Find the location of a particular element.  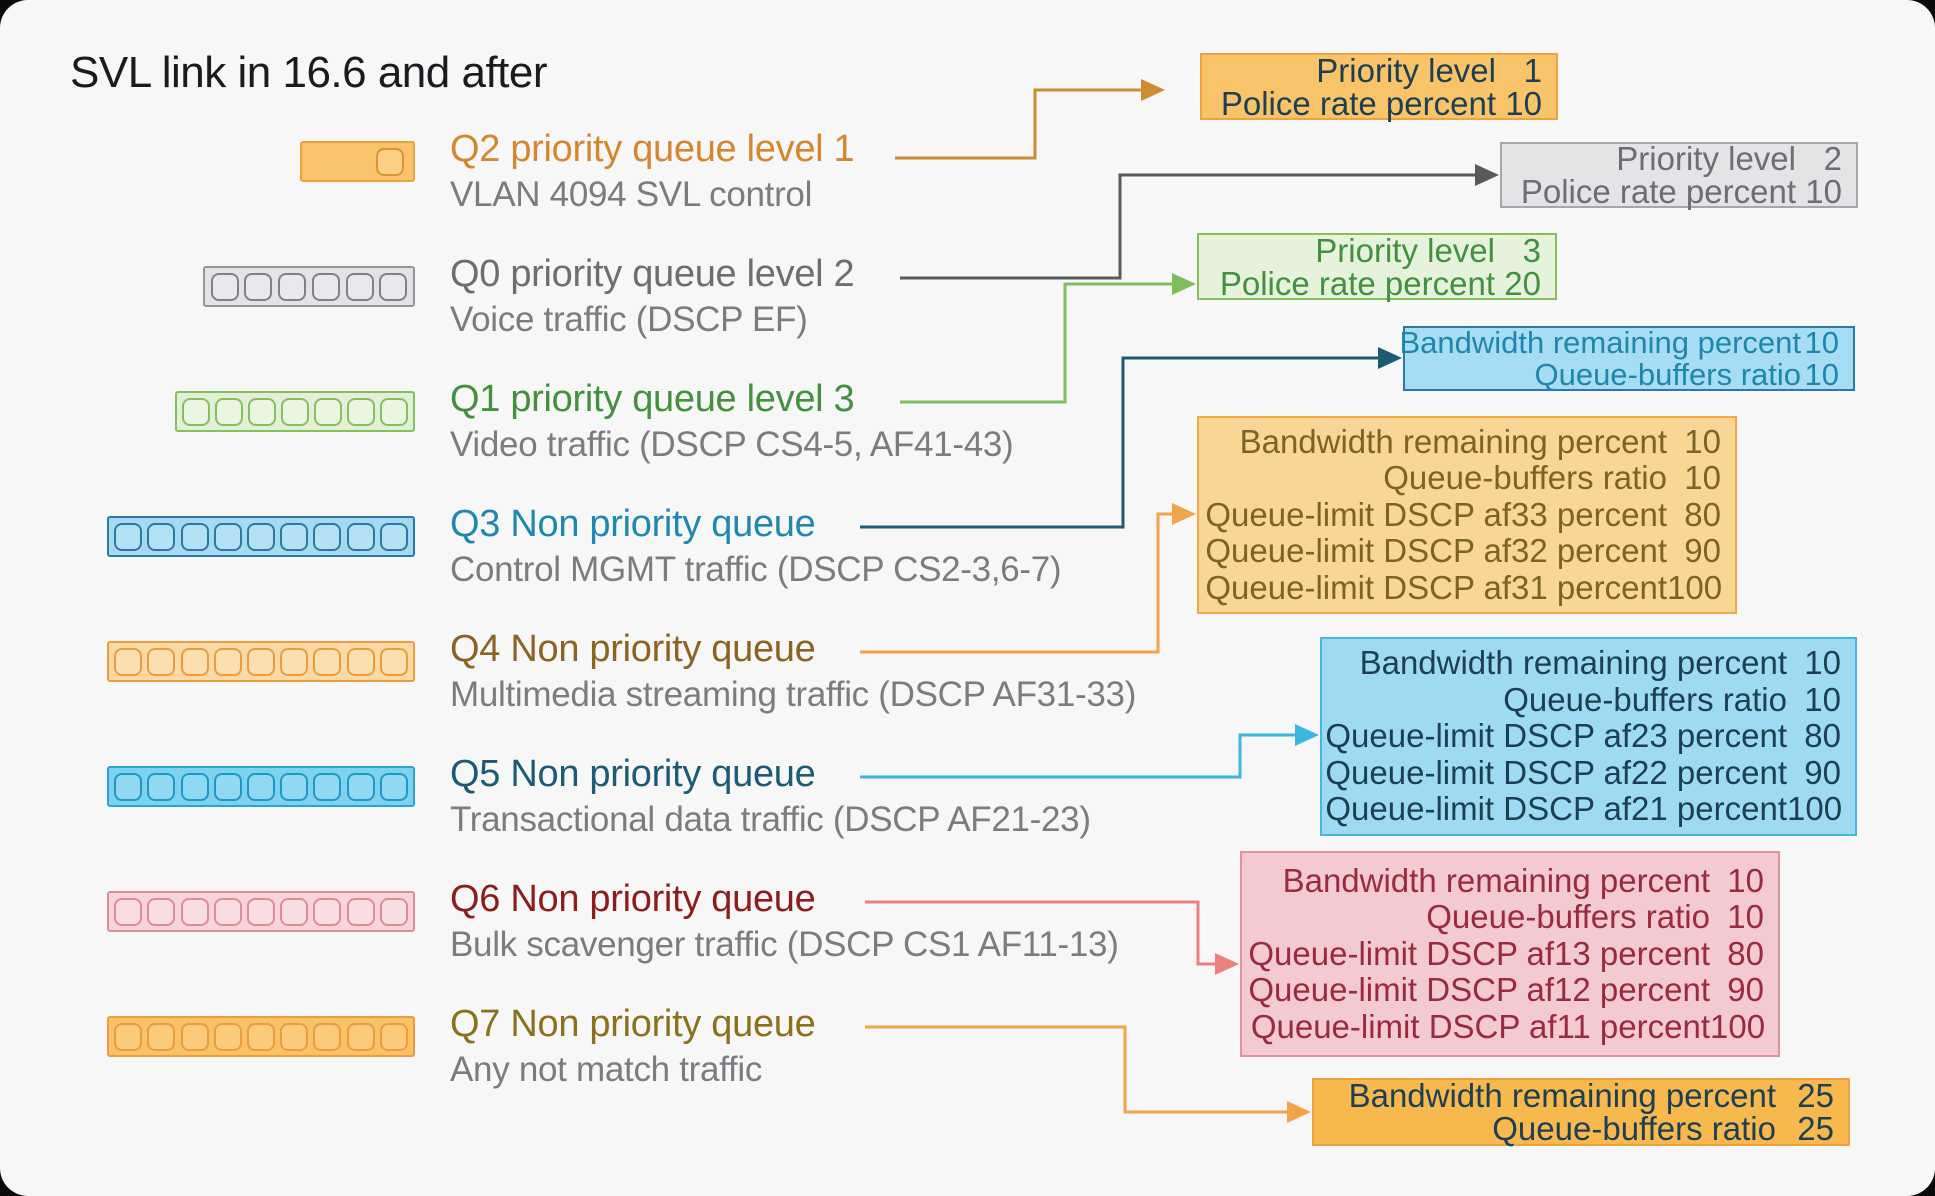

info-line: Queue-limit DSCP af11 percent 100 is located at coordinates (1508, 1026).